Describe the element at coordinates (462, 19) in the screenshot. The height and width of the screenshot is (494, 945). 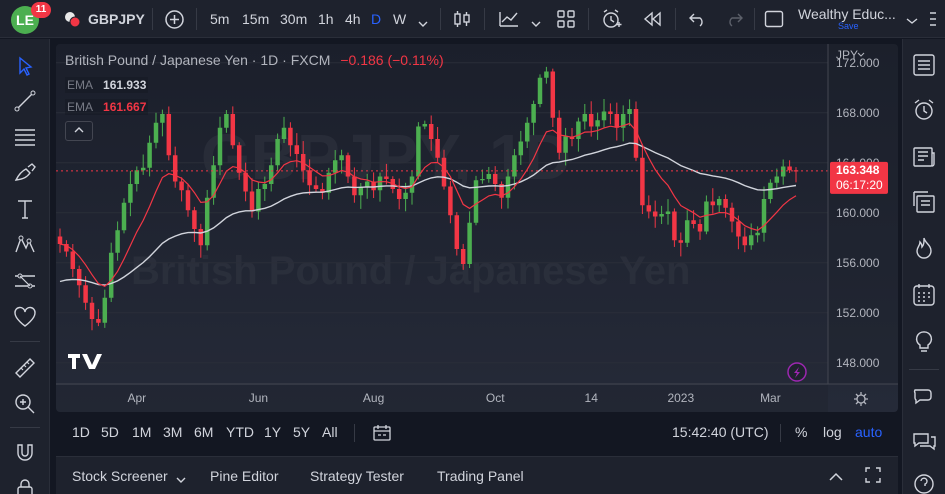
I see `candles-icon` at that location.